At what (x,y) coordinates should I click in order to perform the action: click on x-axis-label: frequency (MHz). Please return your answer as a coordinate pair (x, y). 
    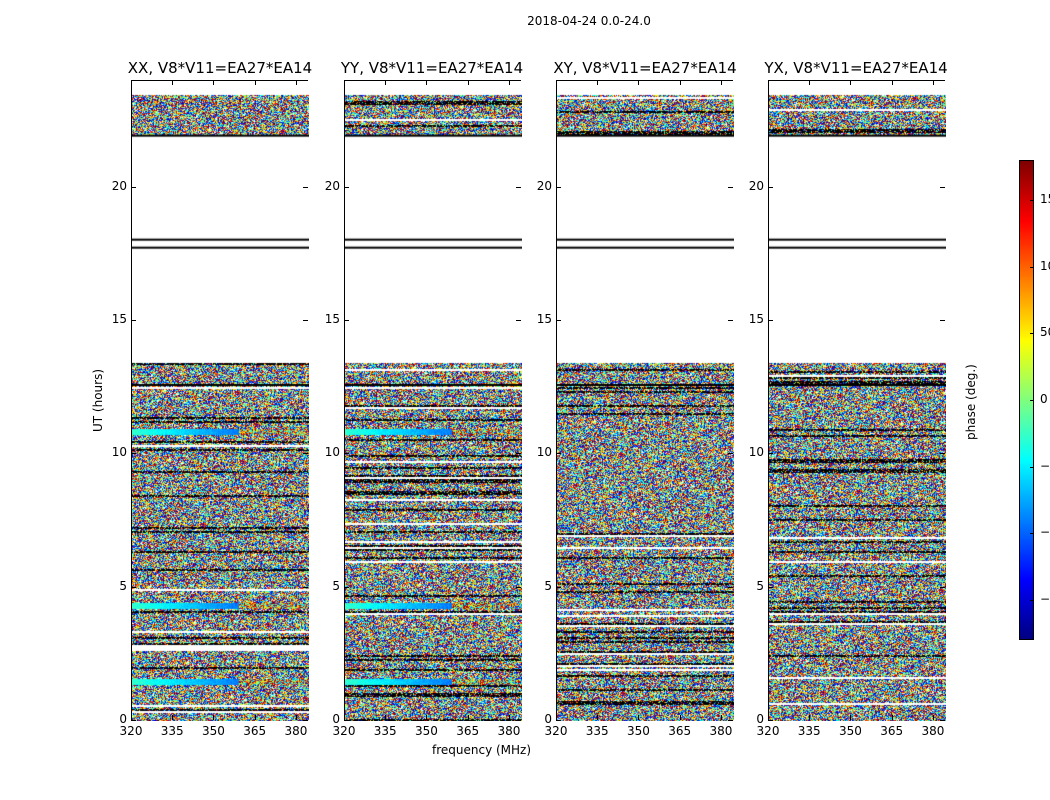
    Looking at the image, I should click on (482, 750).